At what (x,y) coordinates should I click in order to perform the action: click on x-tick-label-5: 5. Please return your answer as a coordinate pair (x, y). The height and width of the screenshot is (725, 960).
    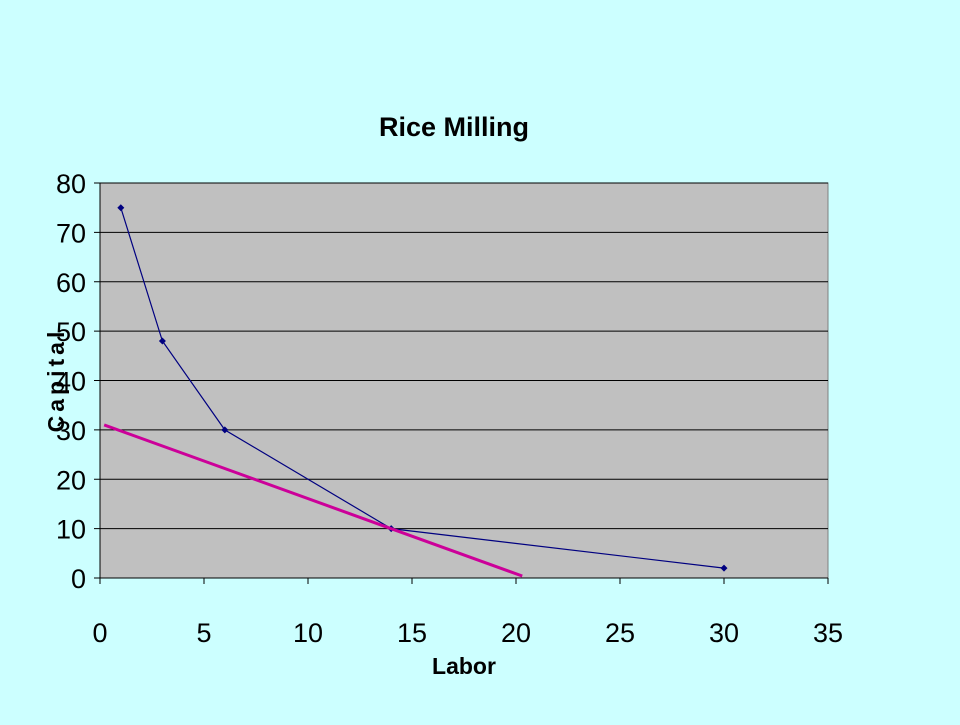
    Looking at the image, I should click on (203, 633).